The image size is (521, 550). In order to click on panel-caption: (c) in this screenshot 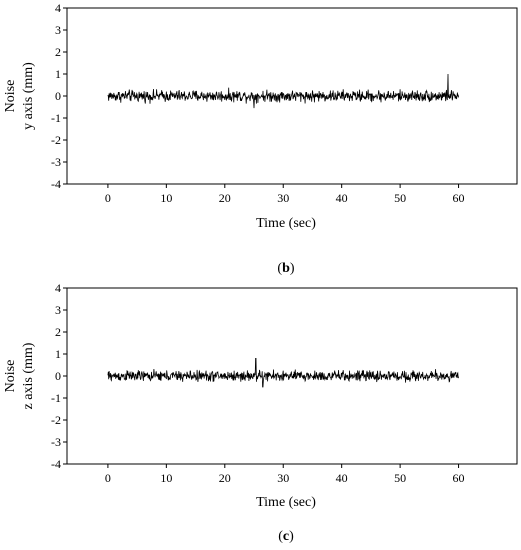, I will do `click(286, 536)`.